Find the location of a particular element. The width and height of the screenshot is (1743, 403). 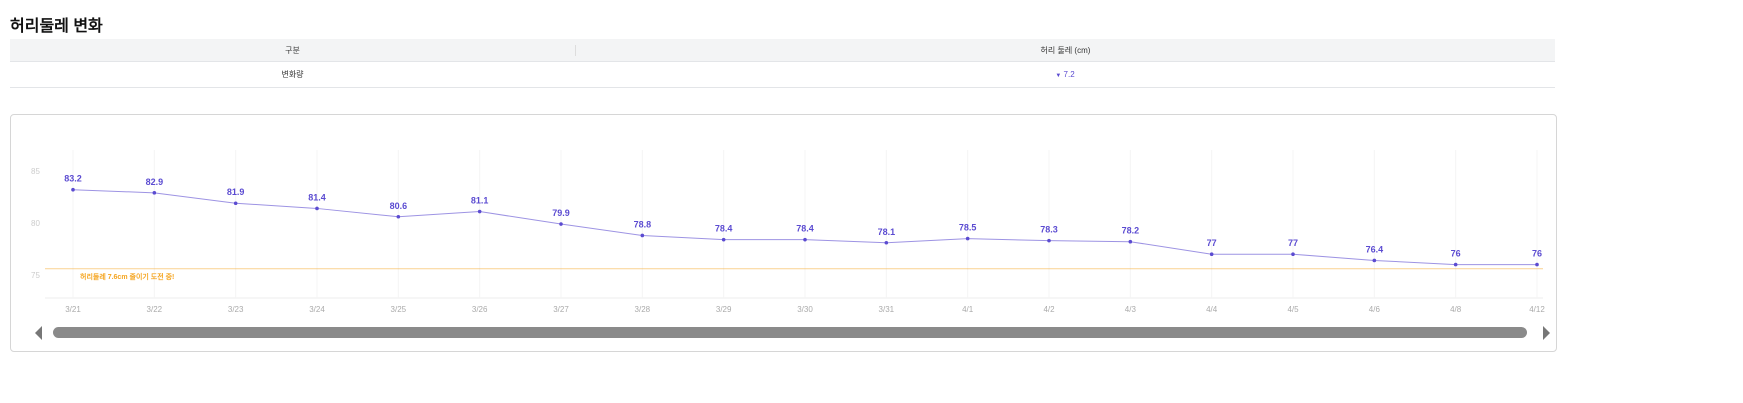

data-label: 78.3 is located at coordinates (1049, 230).